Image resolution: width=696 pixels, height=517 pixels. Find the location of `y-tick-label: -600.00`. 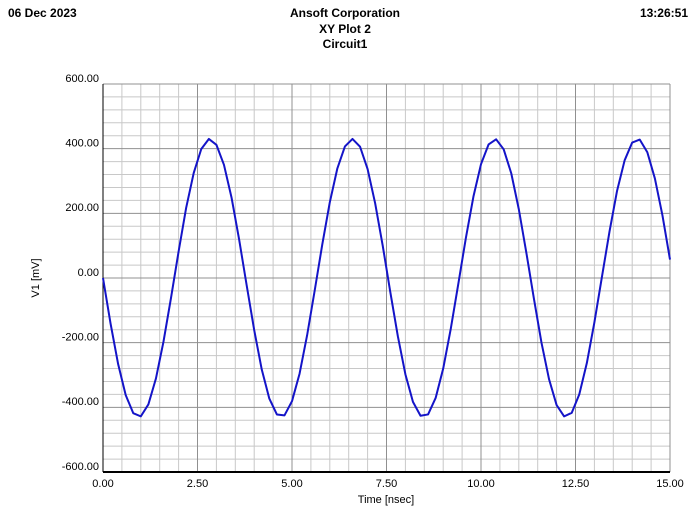

y-tick-label: -600.00 is located at coordinates (80, 467).